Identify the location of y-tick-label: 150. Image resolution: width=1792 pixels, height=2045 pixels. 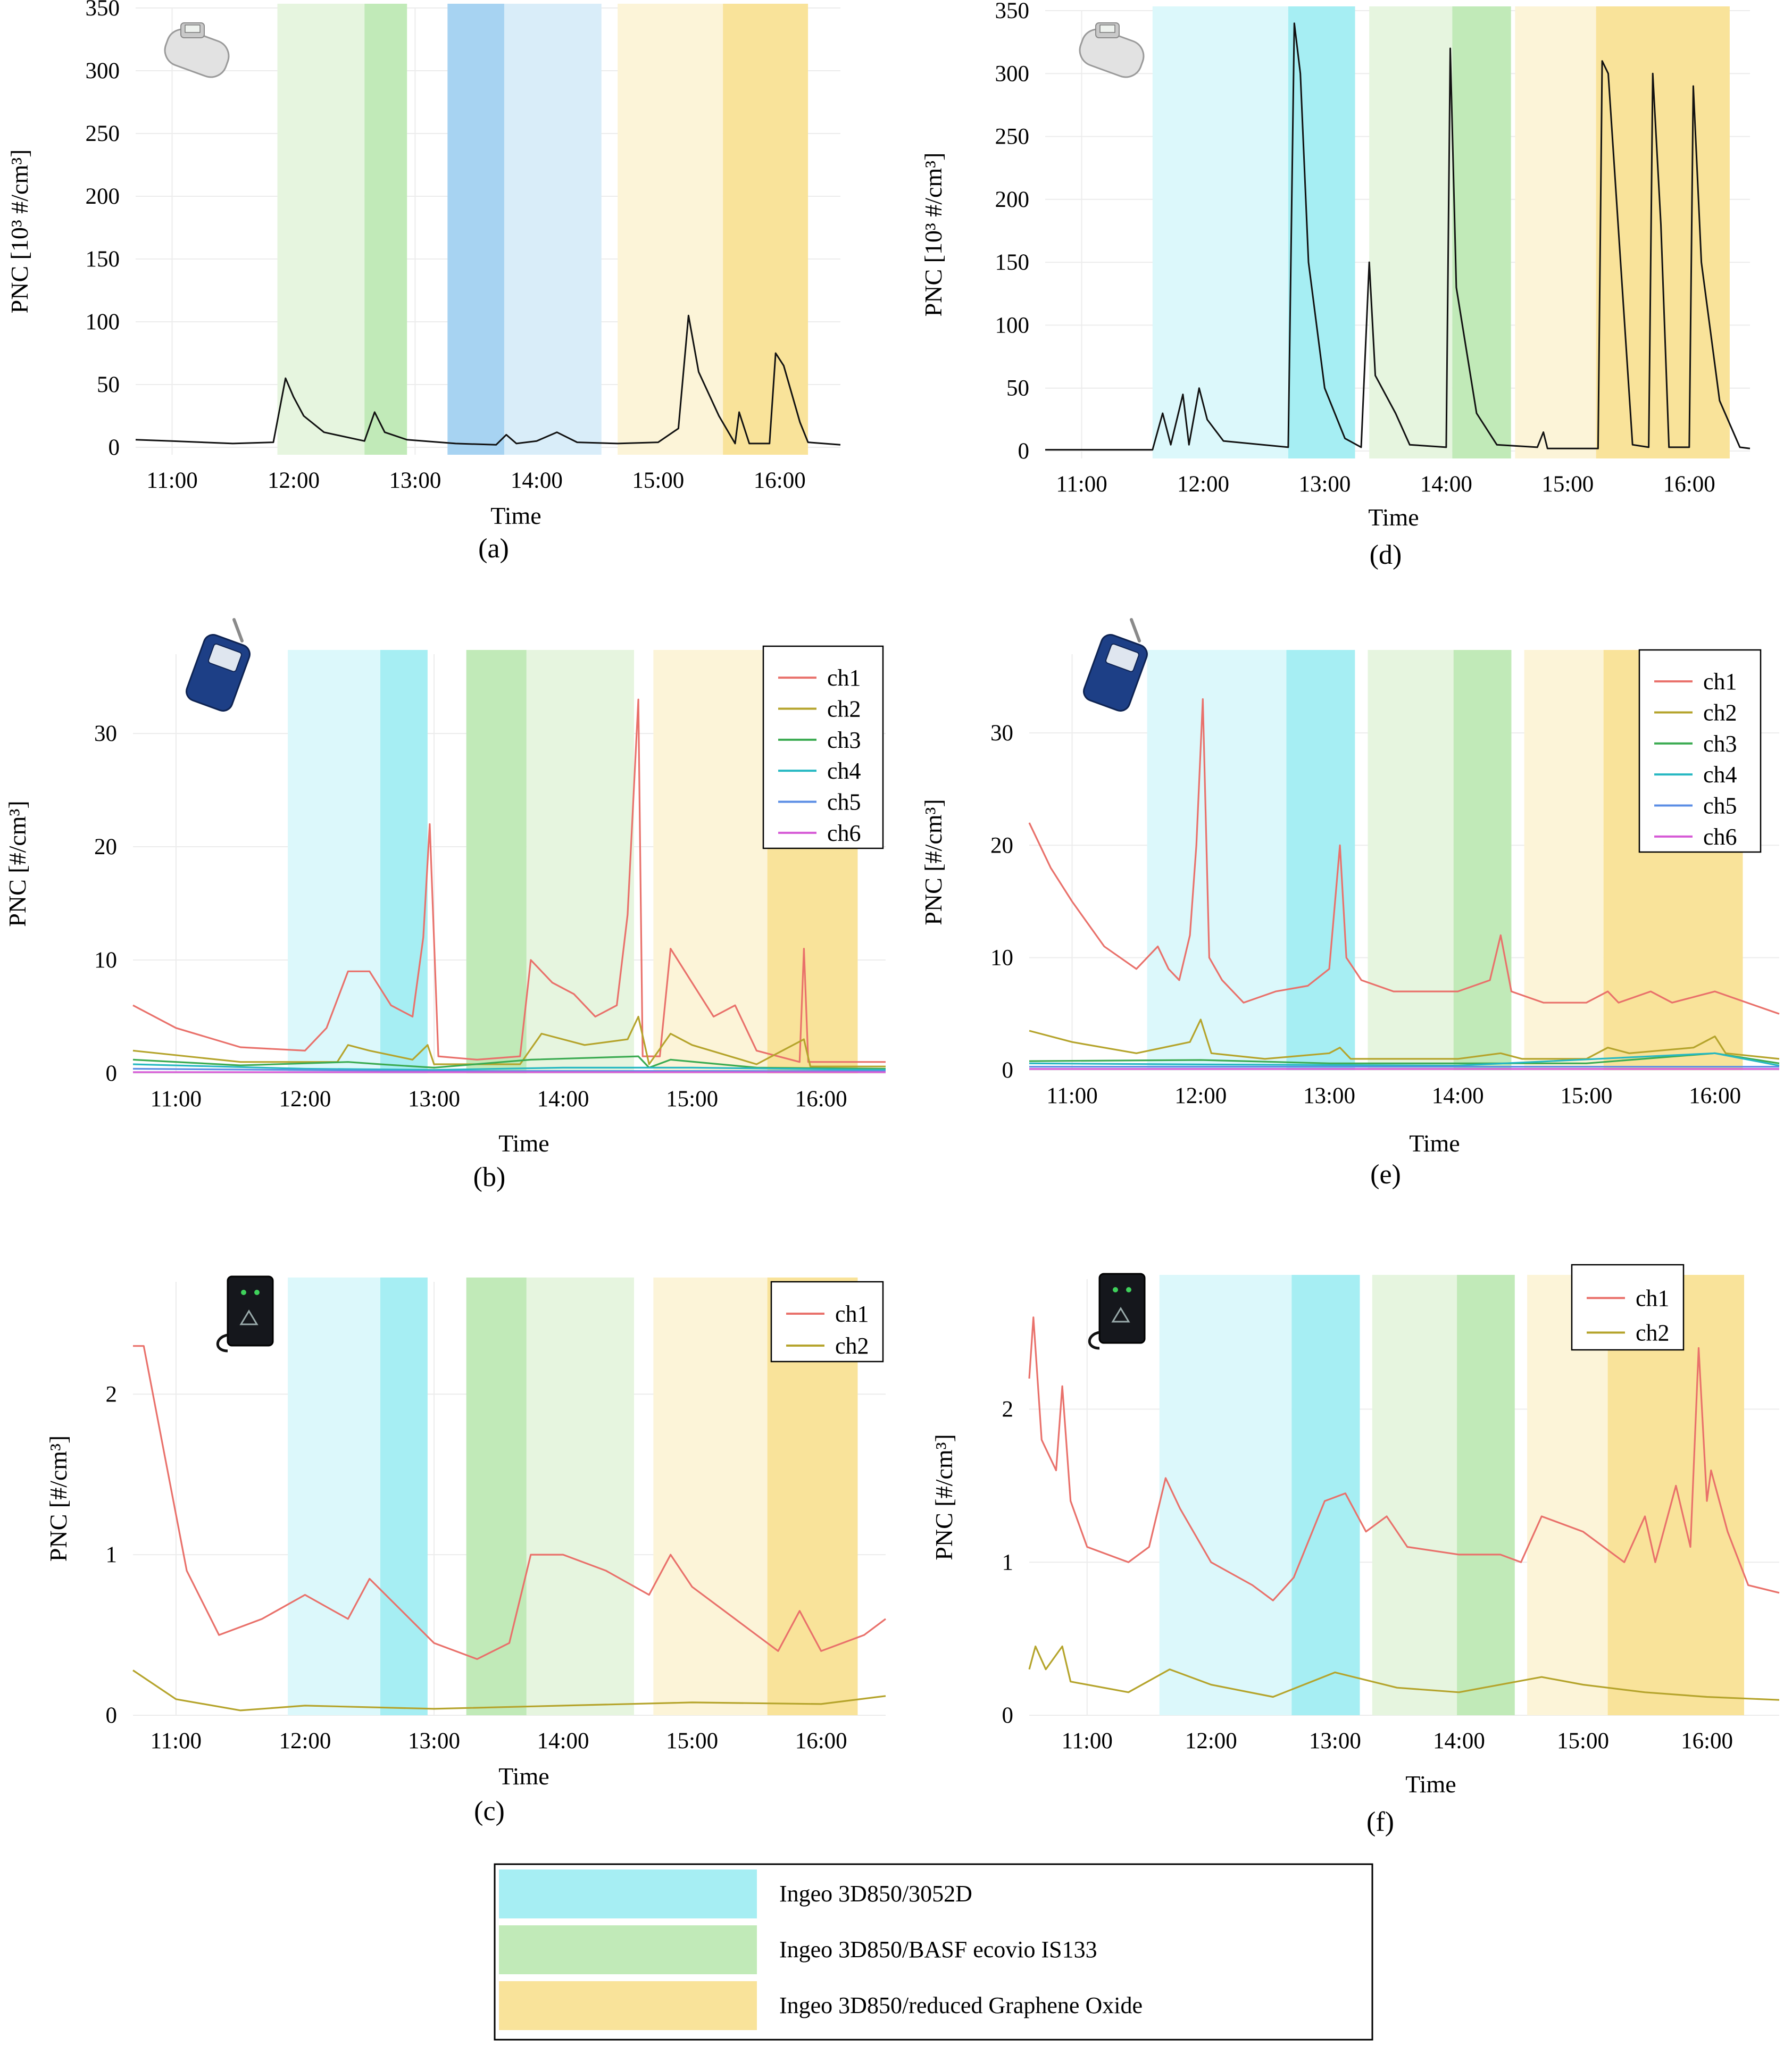
(103, 259).